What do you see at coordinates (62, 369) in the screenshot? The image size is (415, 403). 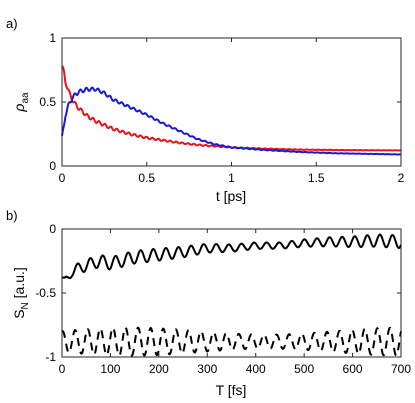 I see `panel-b-x-tick-label: 0` at bounding box center [62, 369].